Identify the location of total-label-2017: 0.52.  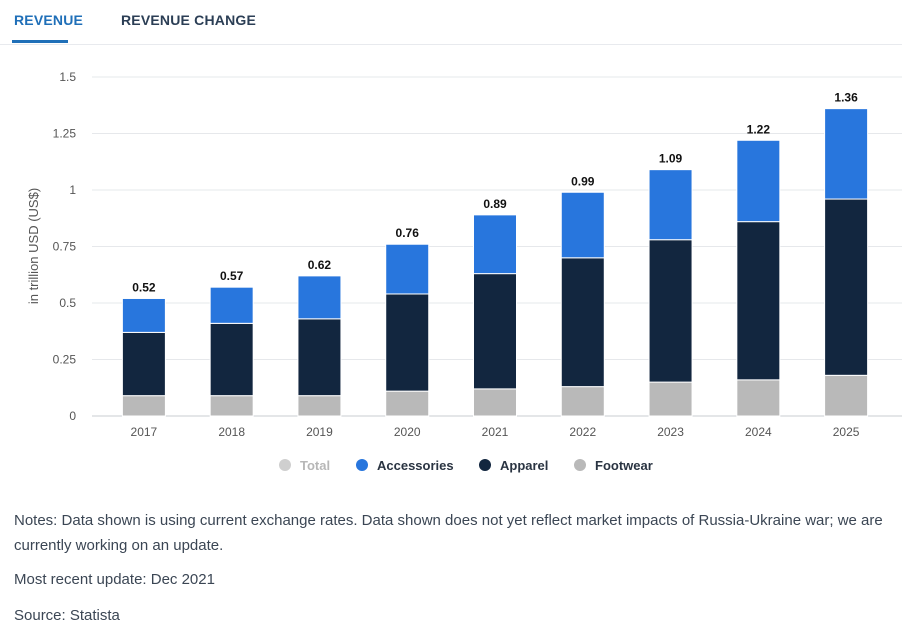
(144, 287).